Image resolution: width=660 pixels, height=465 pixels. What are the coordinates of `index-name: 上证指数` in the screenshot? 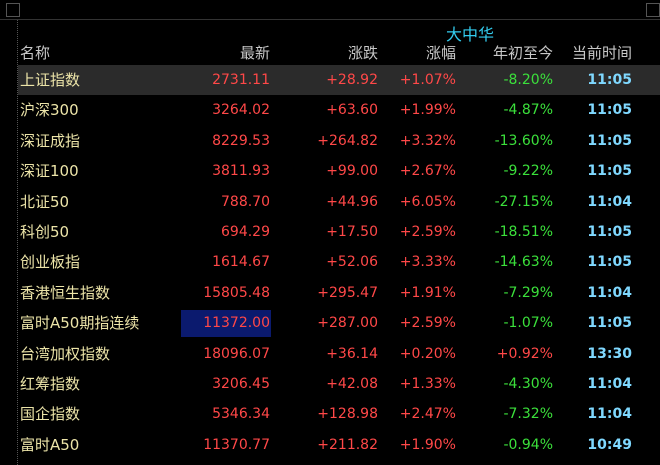 It's located at (50, 80).